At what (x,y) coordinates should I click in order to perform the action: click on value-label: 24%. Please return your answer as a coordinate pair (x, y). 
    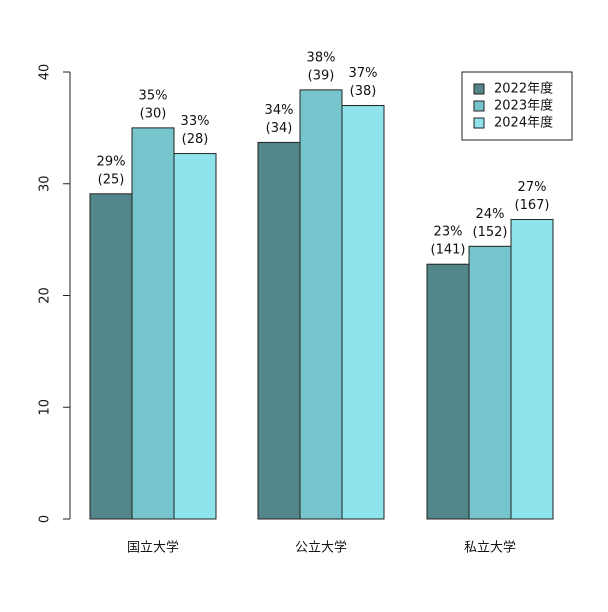
    Looking at the image, I should click on (490, 214).